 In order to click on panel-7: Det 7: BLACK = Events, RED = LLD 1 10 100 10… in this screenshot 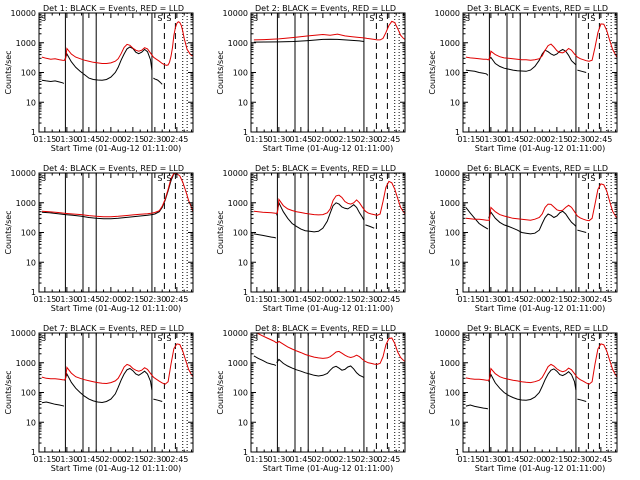, I will do `click(99, 398)`.